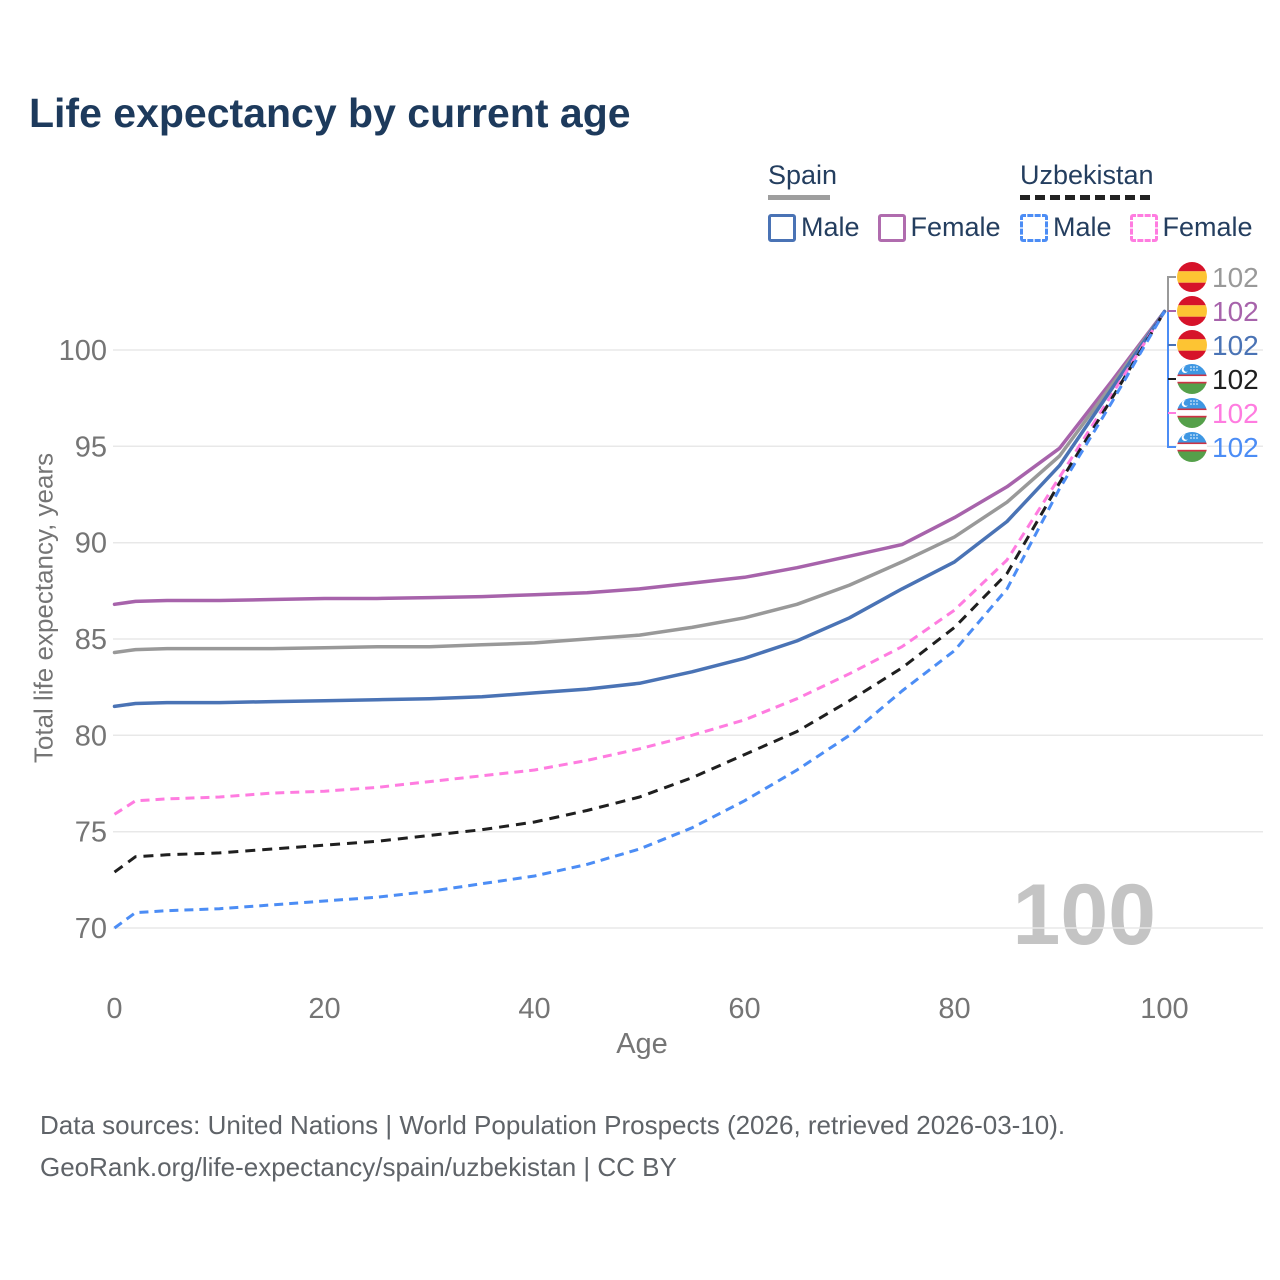 The height and width of the screenshot is (1280, 1280). What do you see at coordinates (891, 227) in the screenshot?
I see `spain-female-swatch` at bounding box center [891, 227].